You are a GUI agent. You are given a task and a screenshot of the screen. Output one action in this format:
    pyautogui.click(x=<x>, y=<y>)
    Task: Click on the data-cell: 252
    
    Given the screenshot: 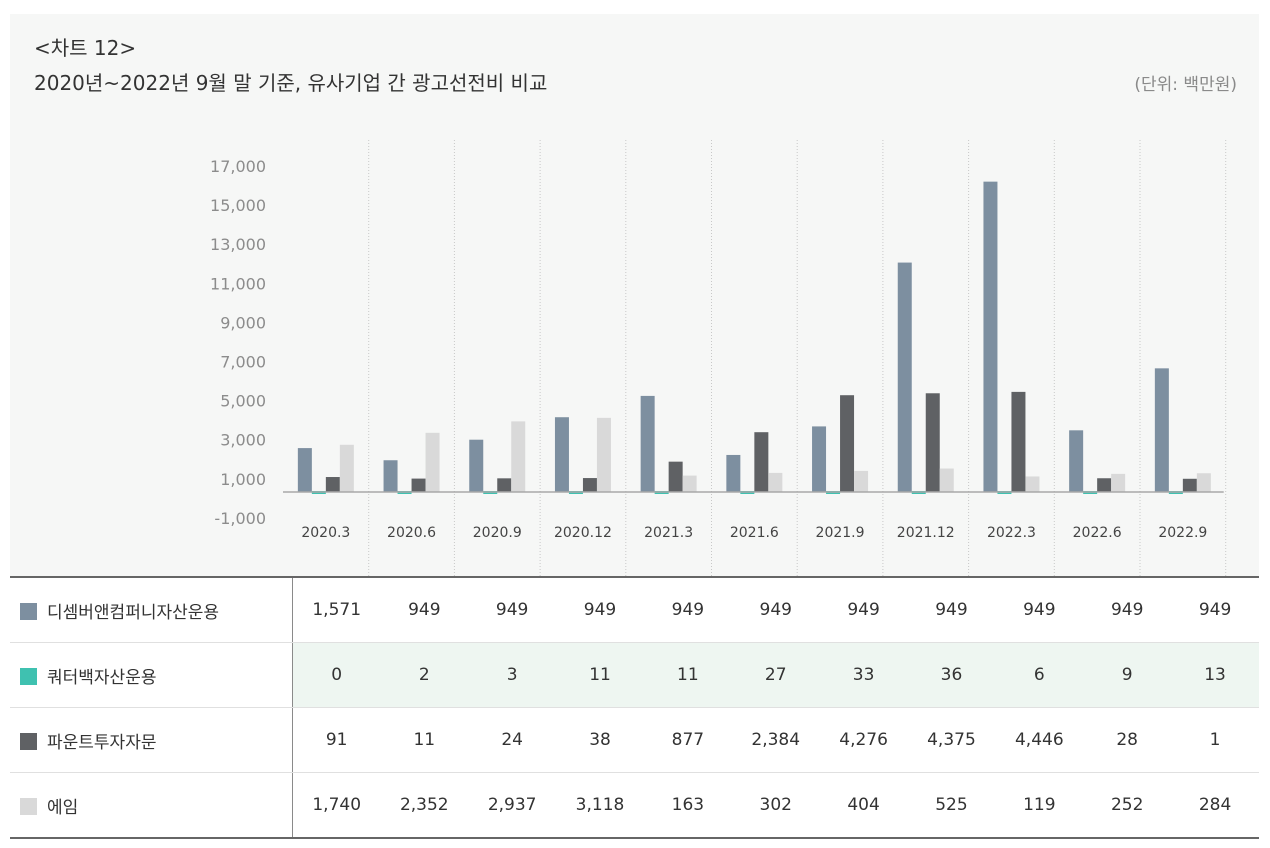 What is the action you would take?
    pyautogui.click(x=1127, y=805)
    